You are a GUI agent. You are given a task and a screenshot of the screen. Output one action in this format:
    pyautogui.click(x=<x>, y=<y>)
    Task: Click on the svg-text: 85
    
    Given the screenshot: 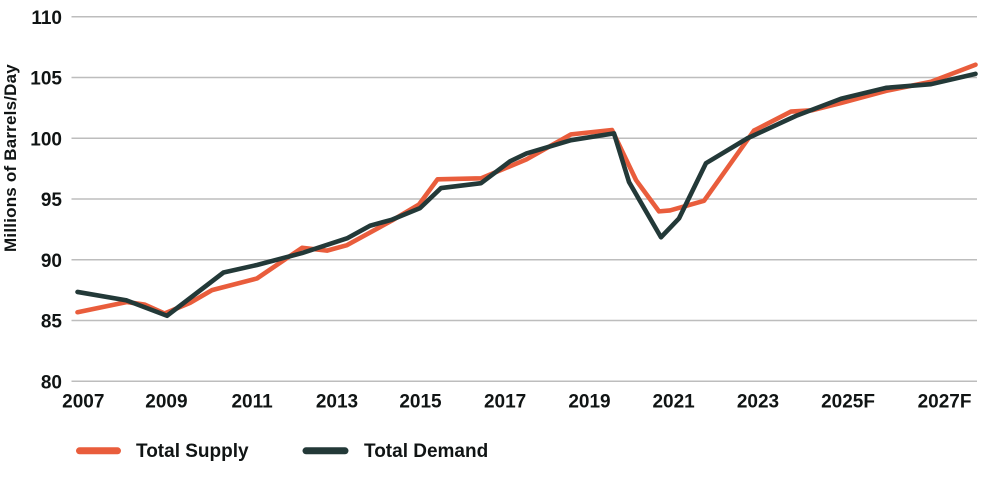 What is the action you would take?
    pyautogui.click(x=52, y=322)
    